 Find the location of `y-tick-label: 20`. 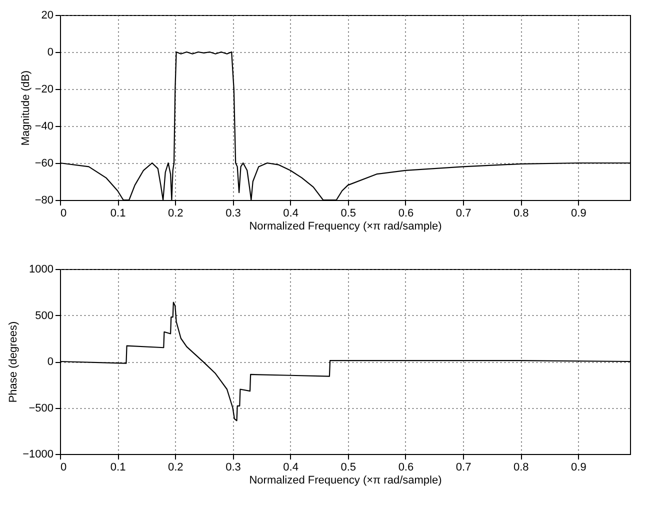

y-tick-label: 20 is located at coordinates (47, 16).